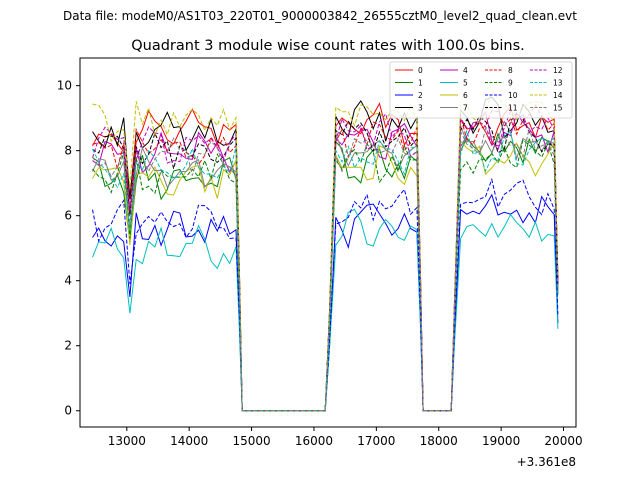  What do you see at coordinates (68, 216) in the screenshot?
I see `y-tick-label: 6` at bounding box center [68, 216].